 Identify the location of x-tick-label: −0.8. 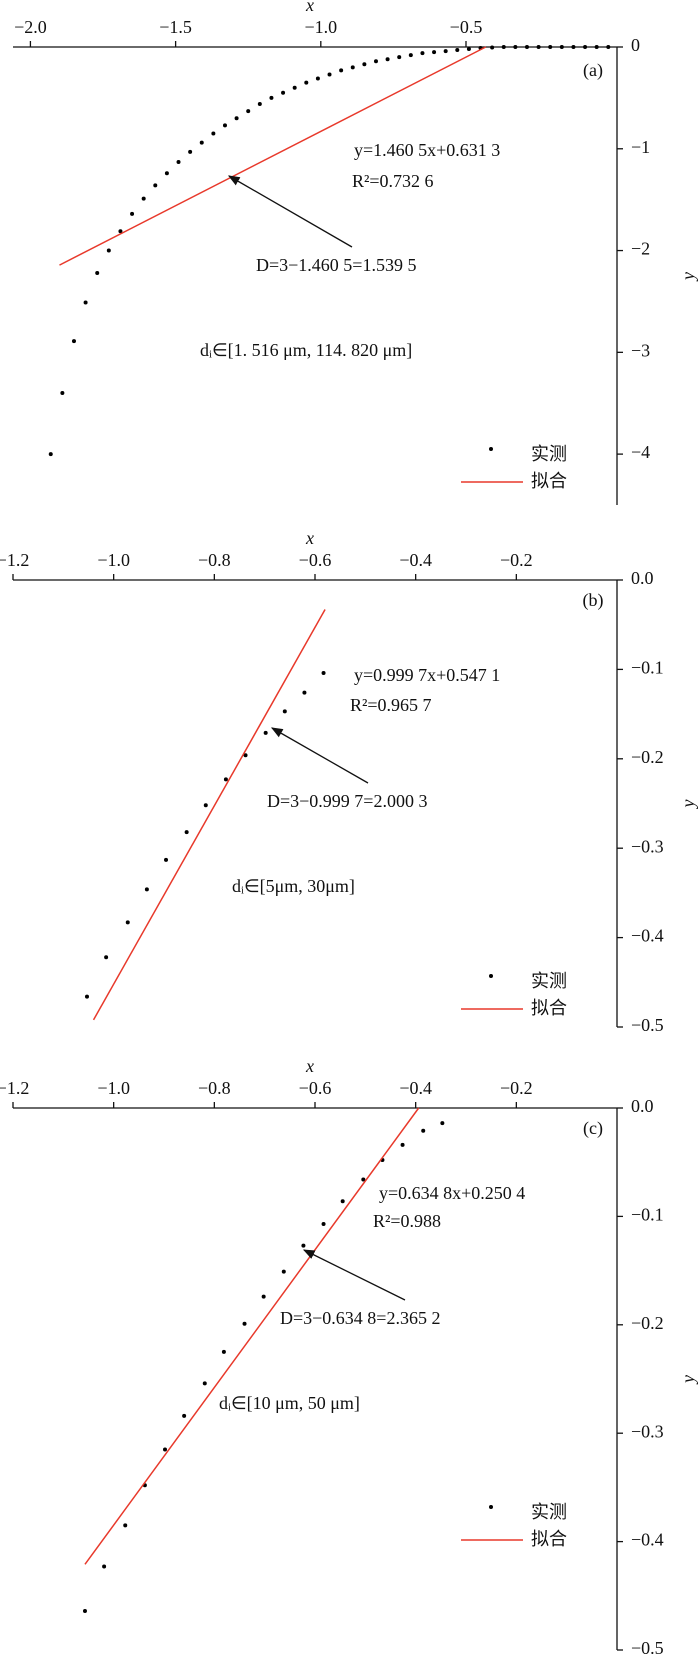
(214, 1088).